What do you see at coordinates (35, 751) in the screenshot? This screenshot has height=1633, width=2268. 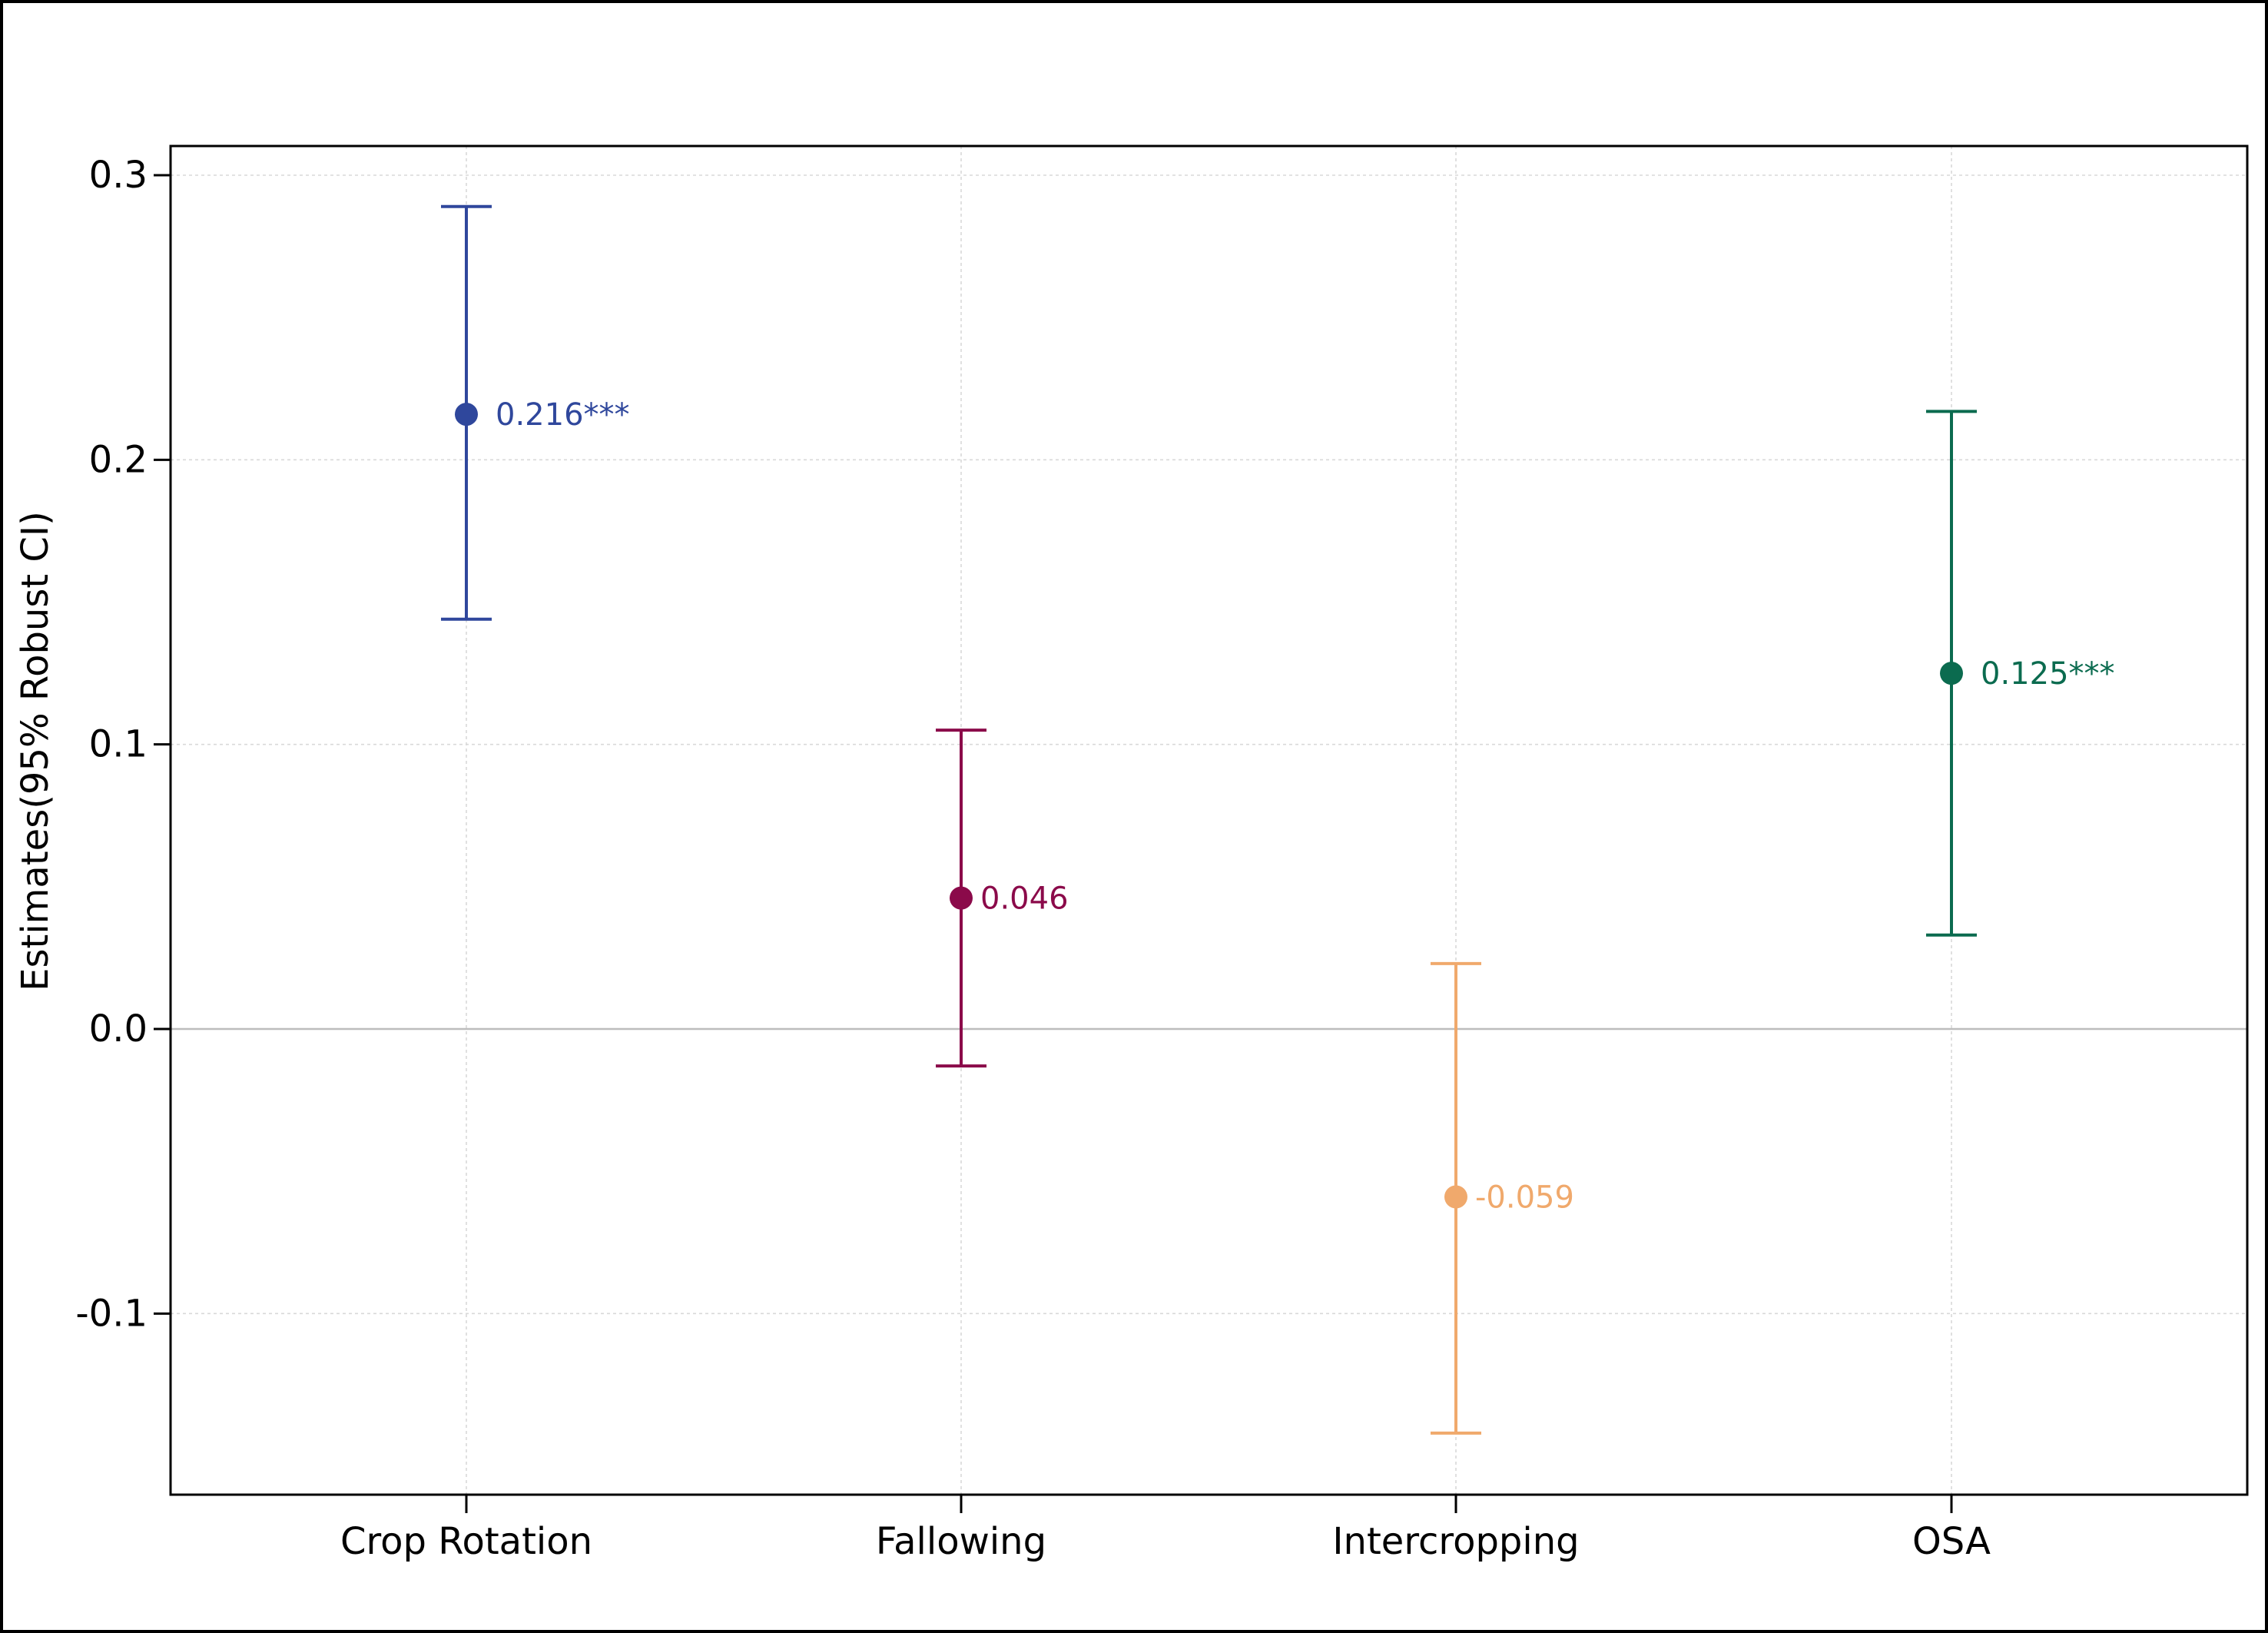 I see `y-axis-title: Estimates(95% Robust CI)` at bounding box center [35, 751].